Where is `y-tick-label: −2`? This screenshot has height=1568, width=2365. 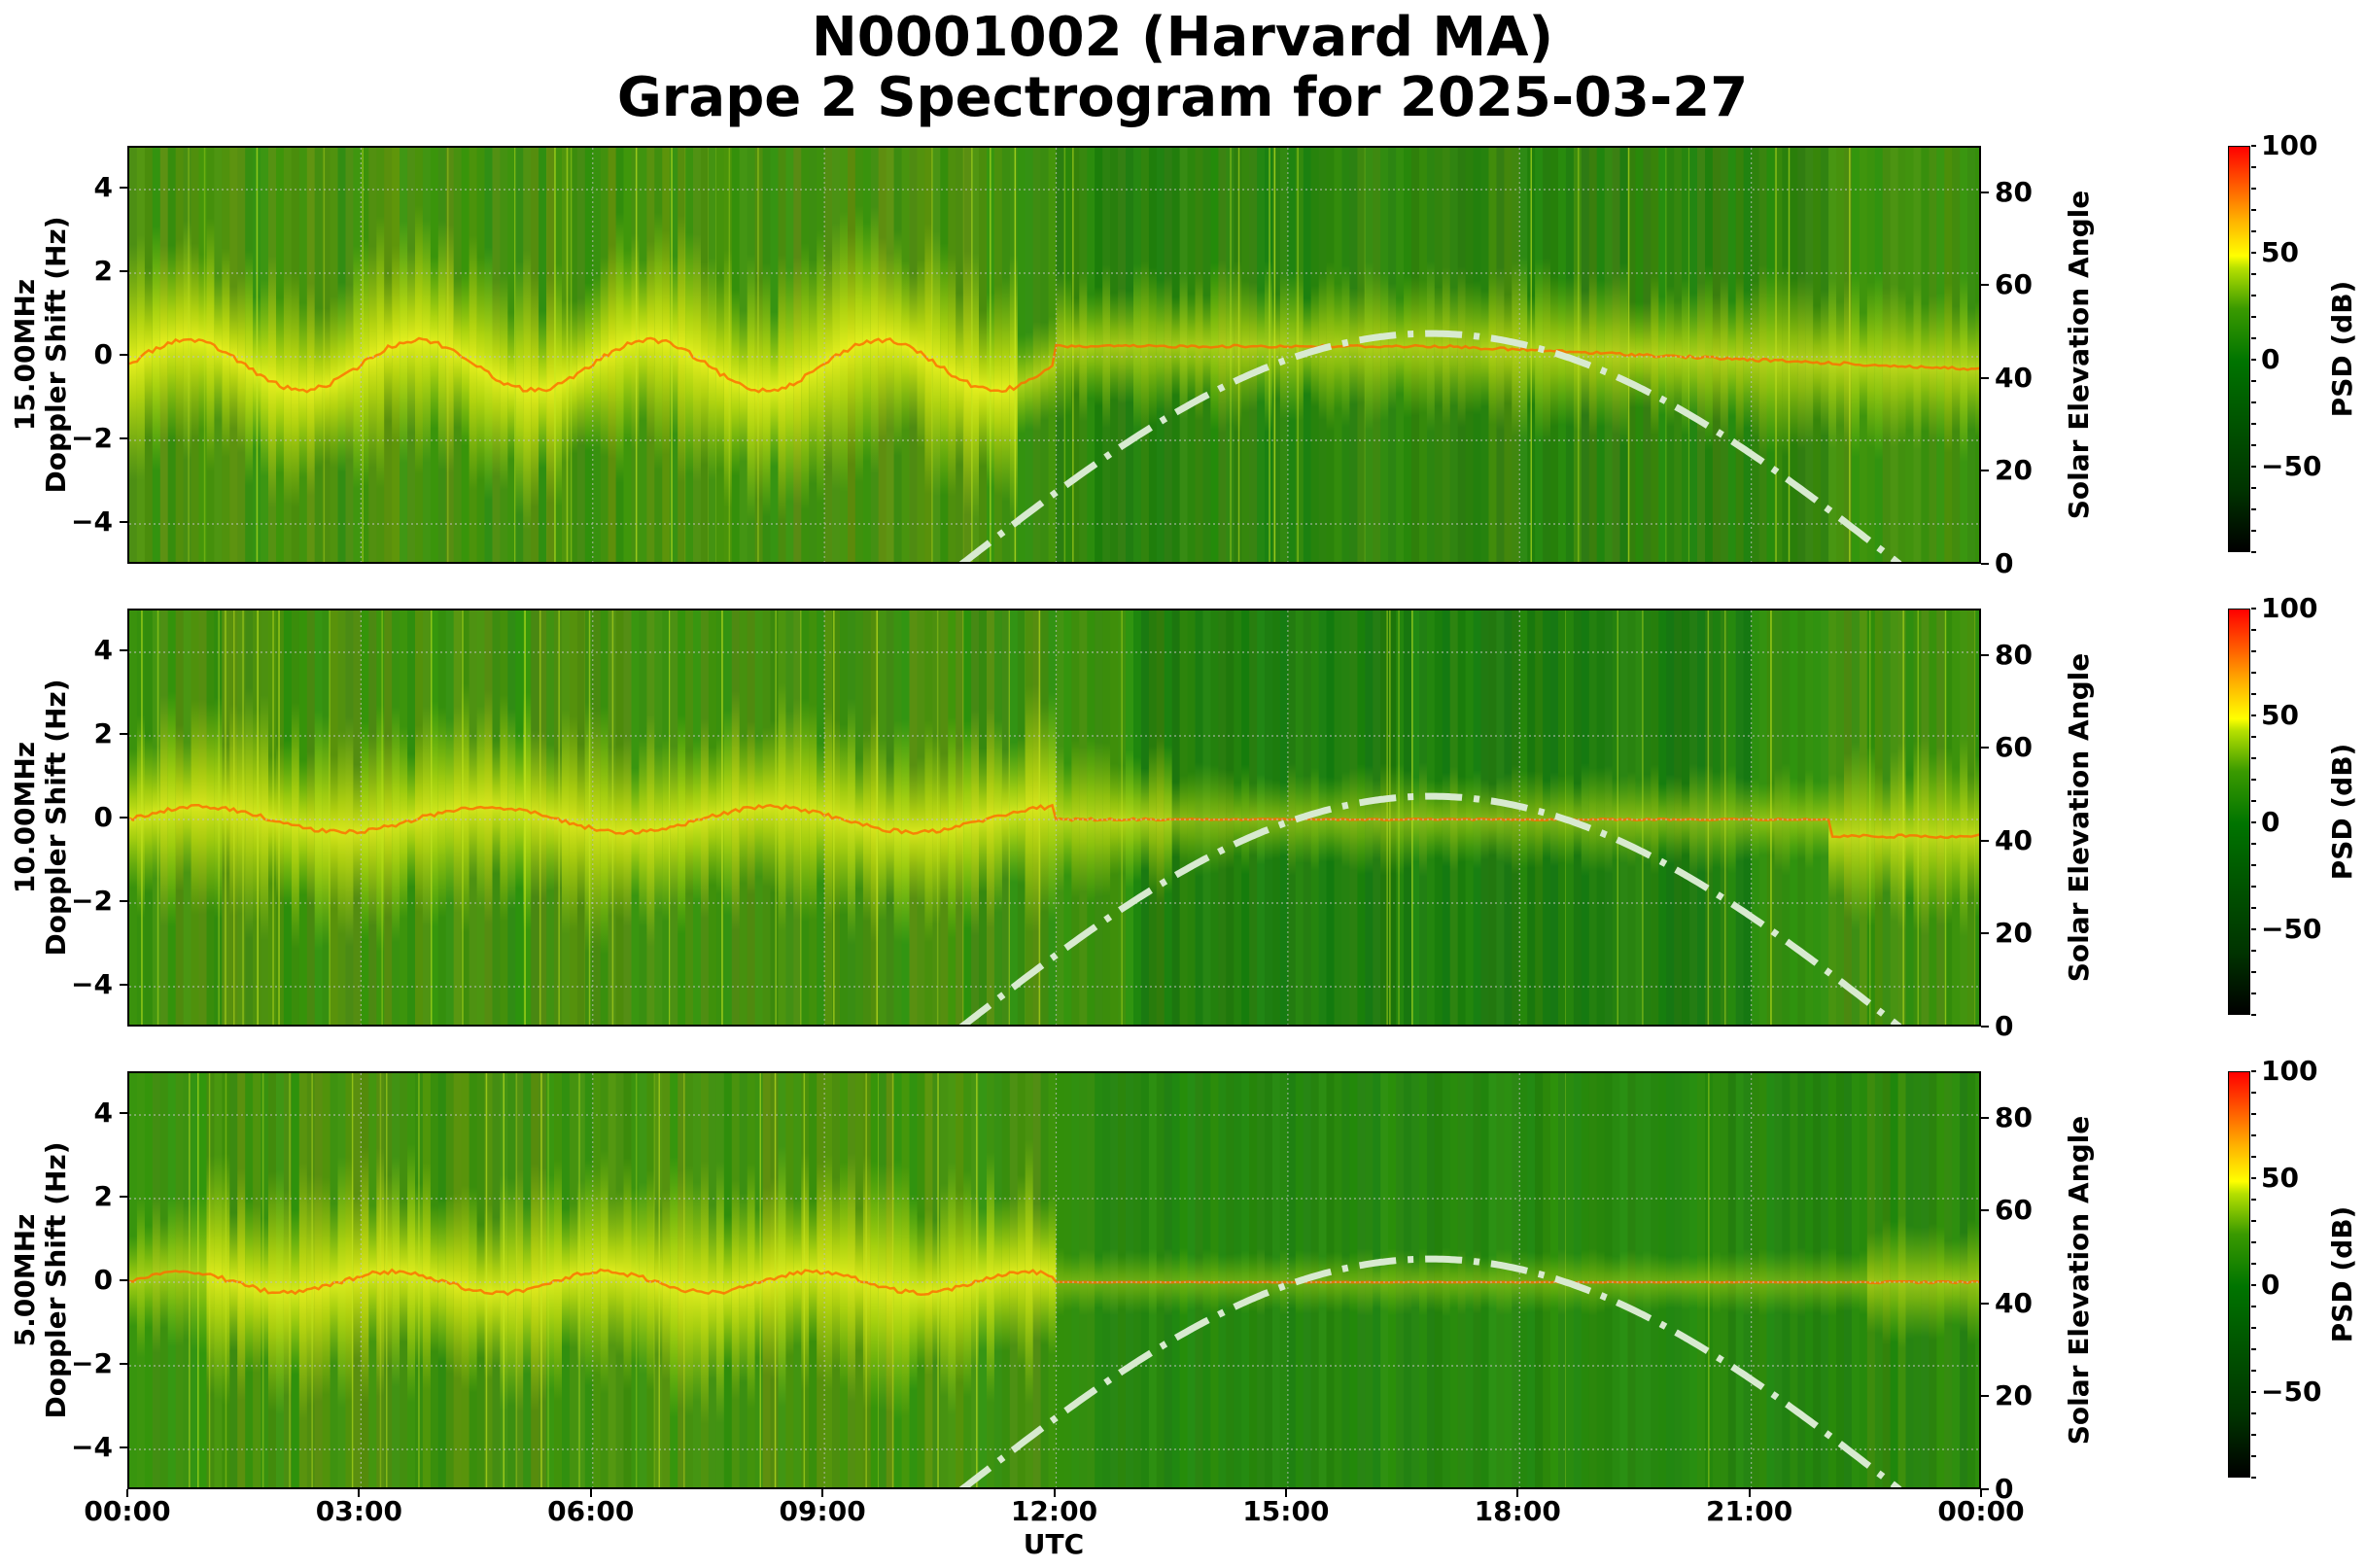
y-tick-label: −2 is located at coordinates (92, 438).